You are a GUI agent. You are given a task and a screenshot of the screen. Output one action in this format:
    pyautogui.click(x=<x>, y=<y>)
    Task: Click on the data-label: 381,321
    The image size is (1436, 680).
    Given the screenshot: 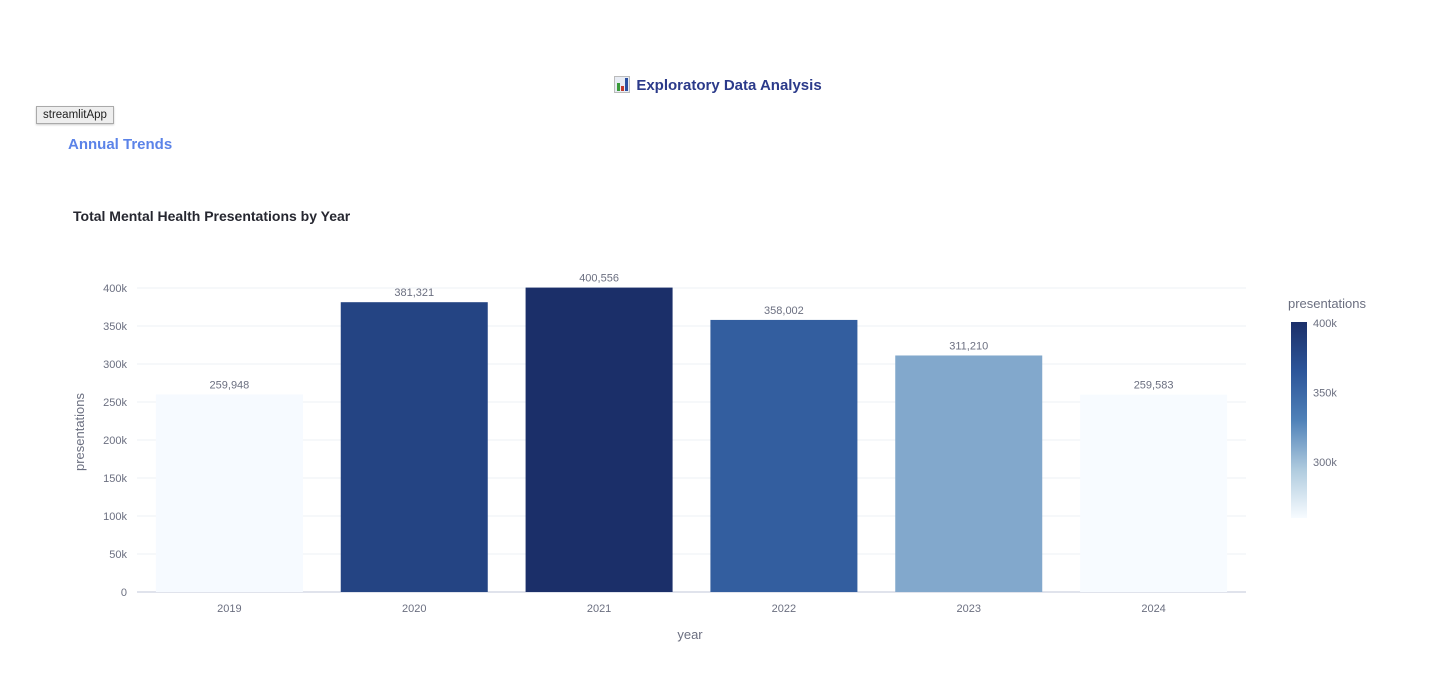 What is the action you would take?
    pyautogui.click(x=414, y=293)
    